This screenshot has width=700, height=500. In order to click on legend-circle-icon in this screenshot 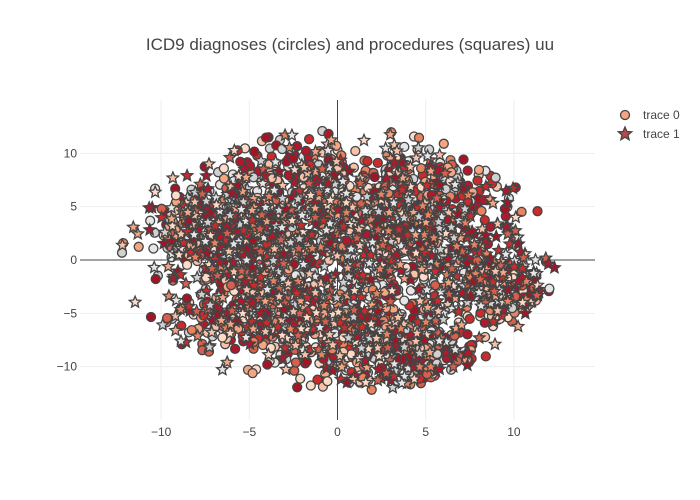, I will do `click(625, 115)`.